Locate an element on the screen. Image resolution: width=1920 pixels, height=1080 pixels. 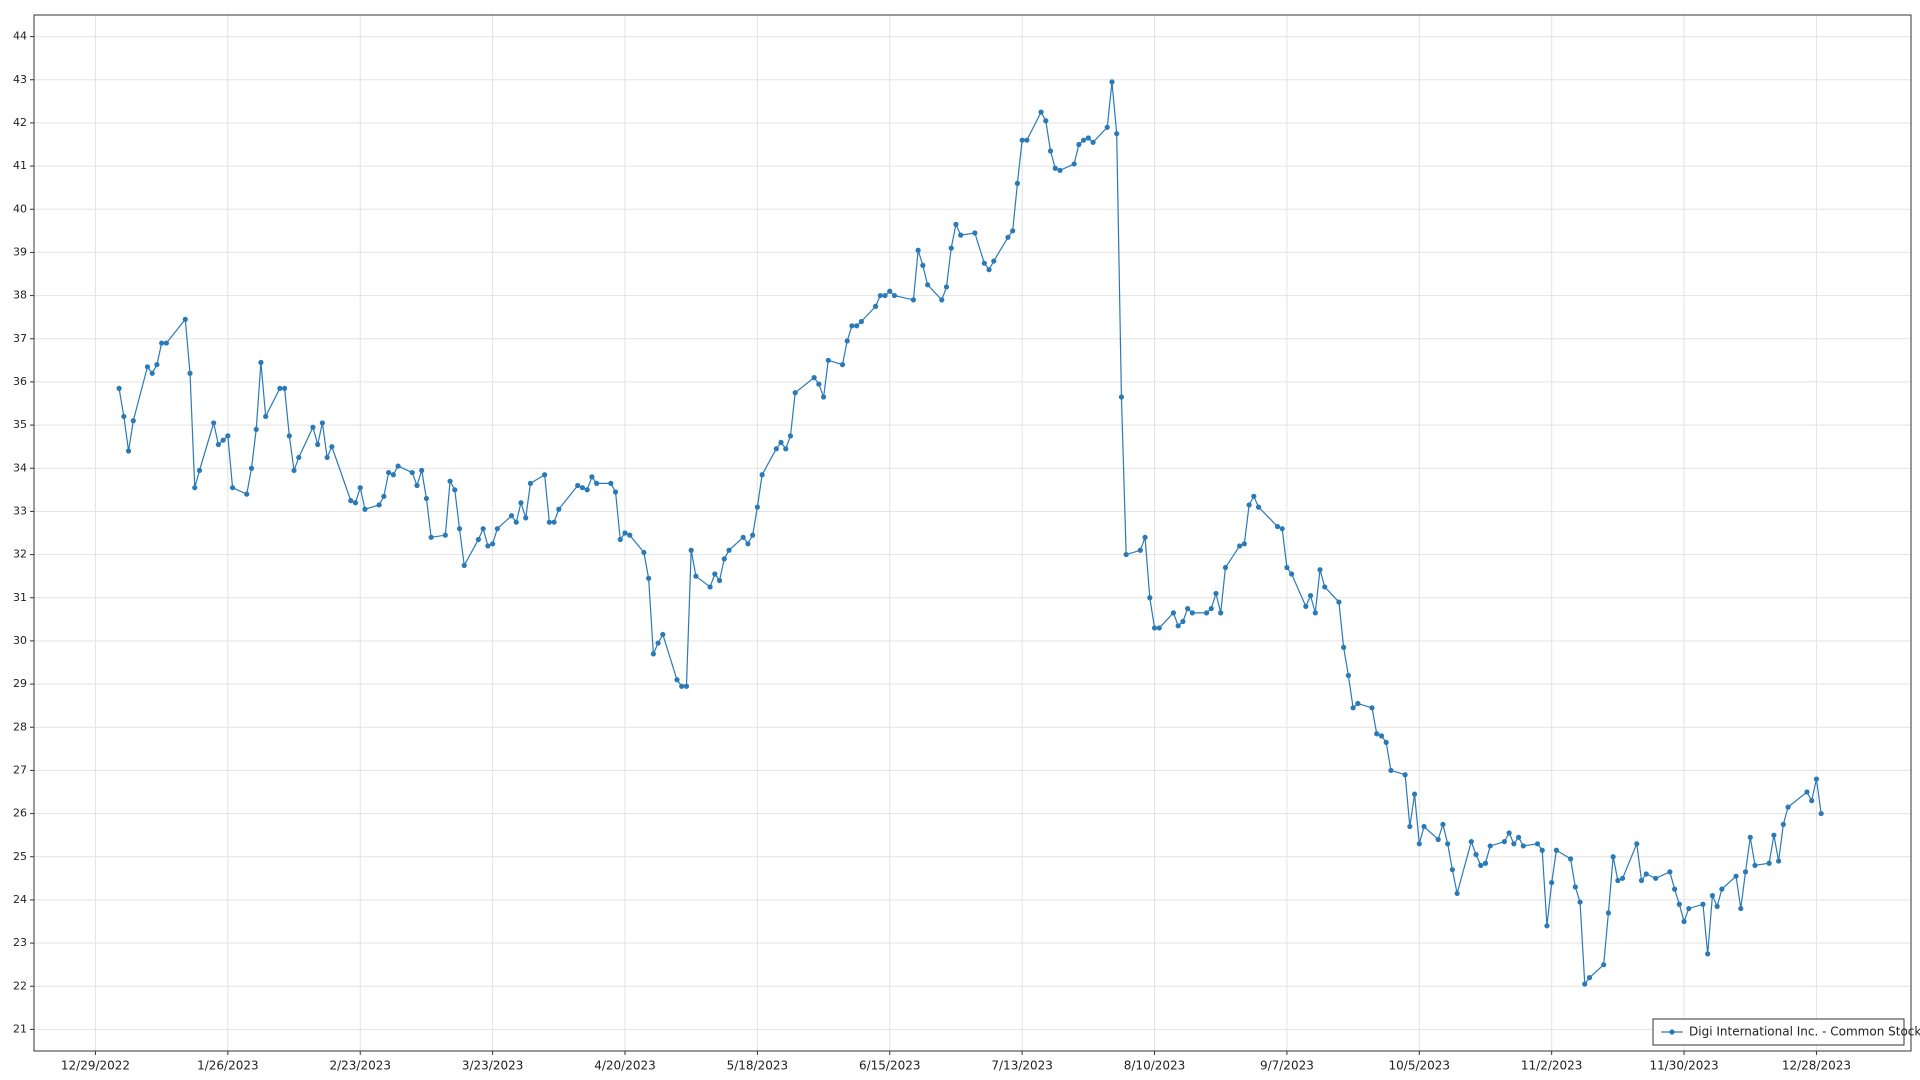
y-tick-label: 38 is located at coordinates (20, 295).